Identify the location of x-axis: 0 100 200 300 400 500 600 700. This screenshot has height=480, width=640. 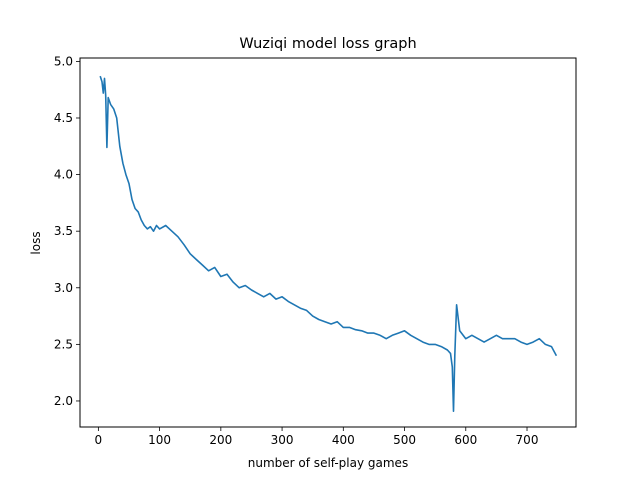
(317, 437).